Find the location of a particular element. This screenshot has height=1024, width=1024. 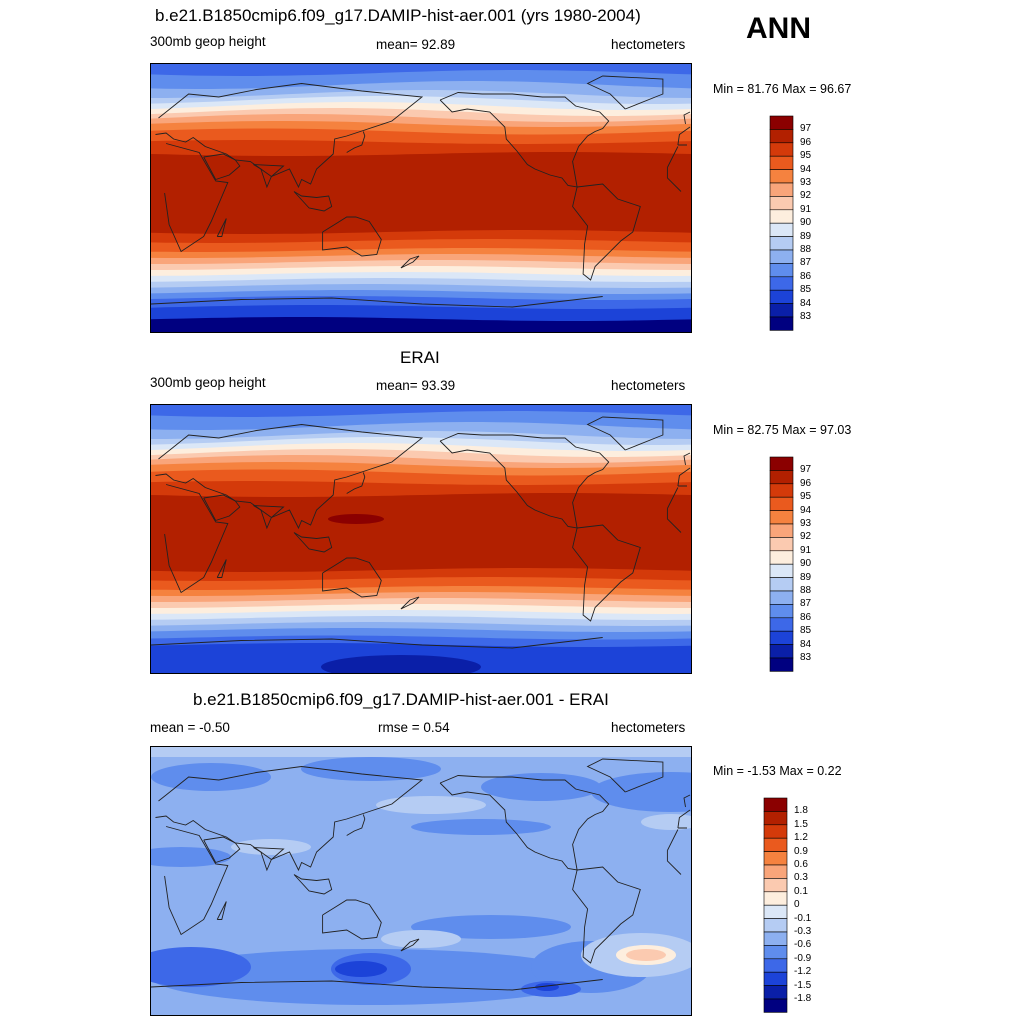

colorbar-tick-label: 97 is located at coordinates (806, 129).